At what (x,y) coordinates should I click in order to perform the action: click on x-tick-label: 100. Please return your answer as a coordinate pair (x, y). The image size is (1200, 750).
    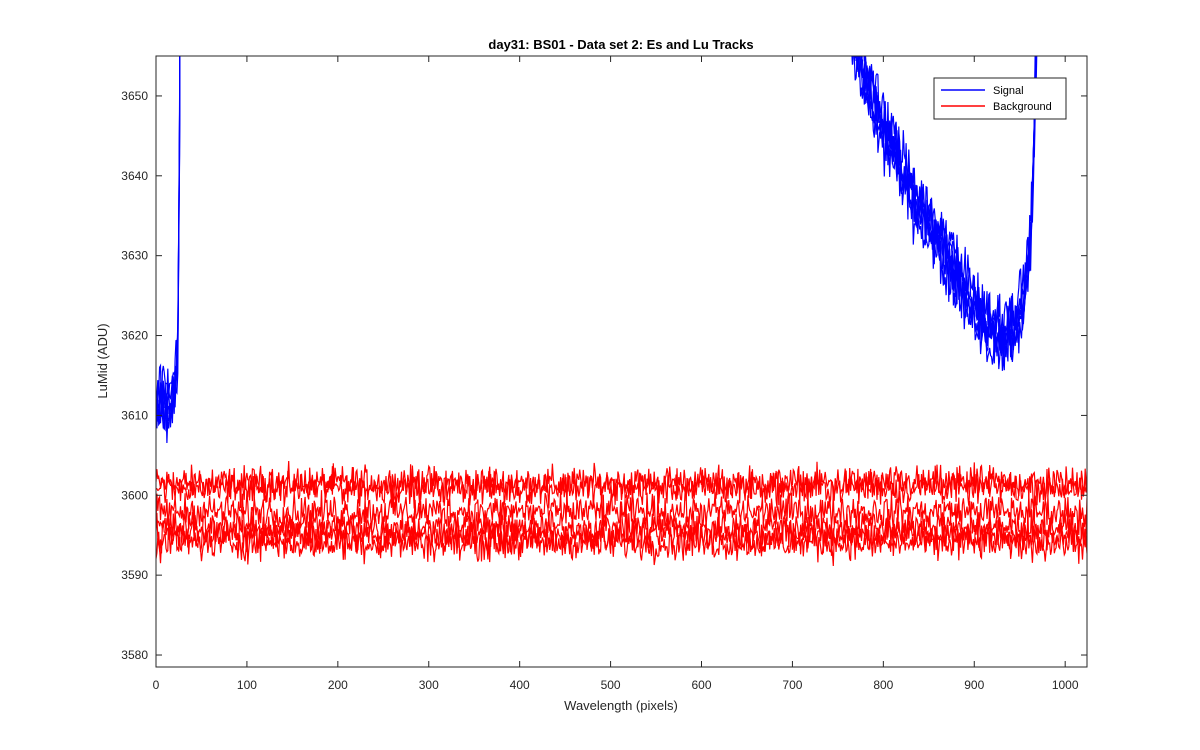
    Looking at the image, I should click on (247, 685).